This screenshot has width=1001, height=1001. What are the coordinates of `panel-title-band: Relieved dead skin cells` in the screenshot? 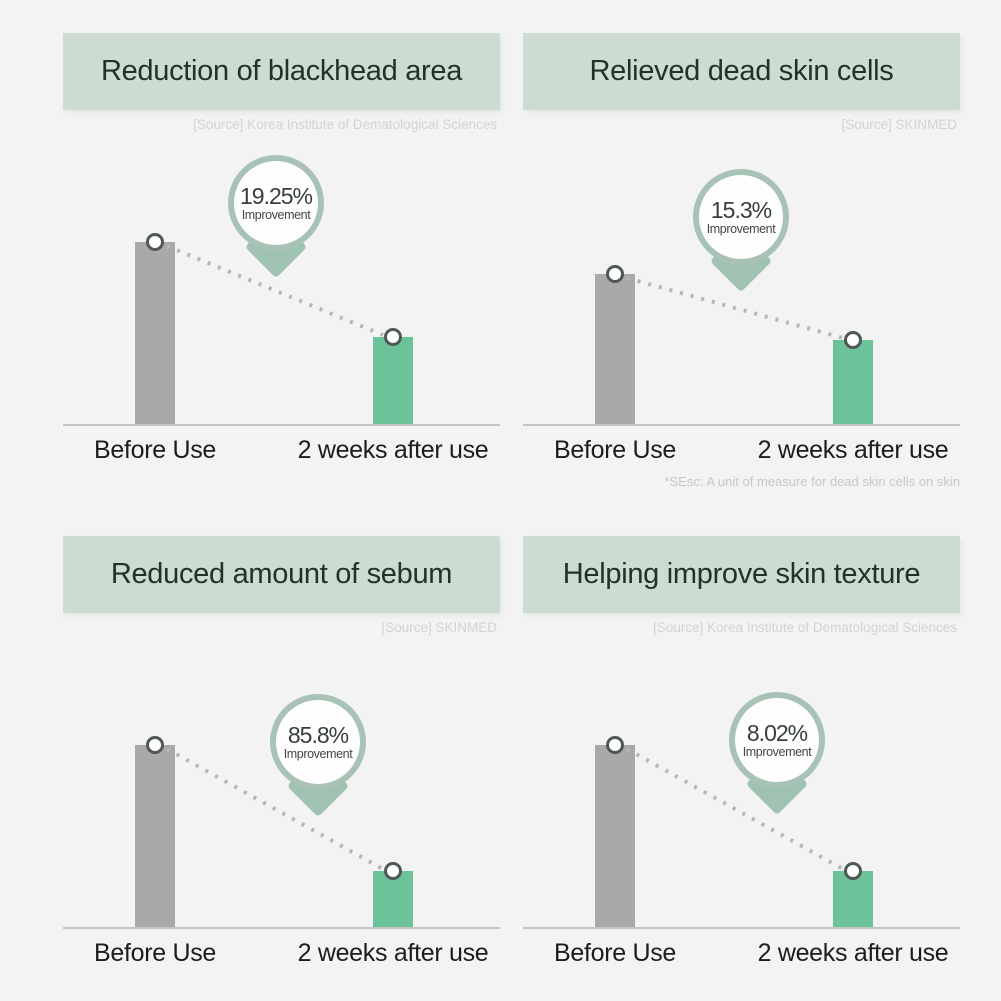 It's located at (741, 71).